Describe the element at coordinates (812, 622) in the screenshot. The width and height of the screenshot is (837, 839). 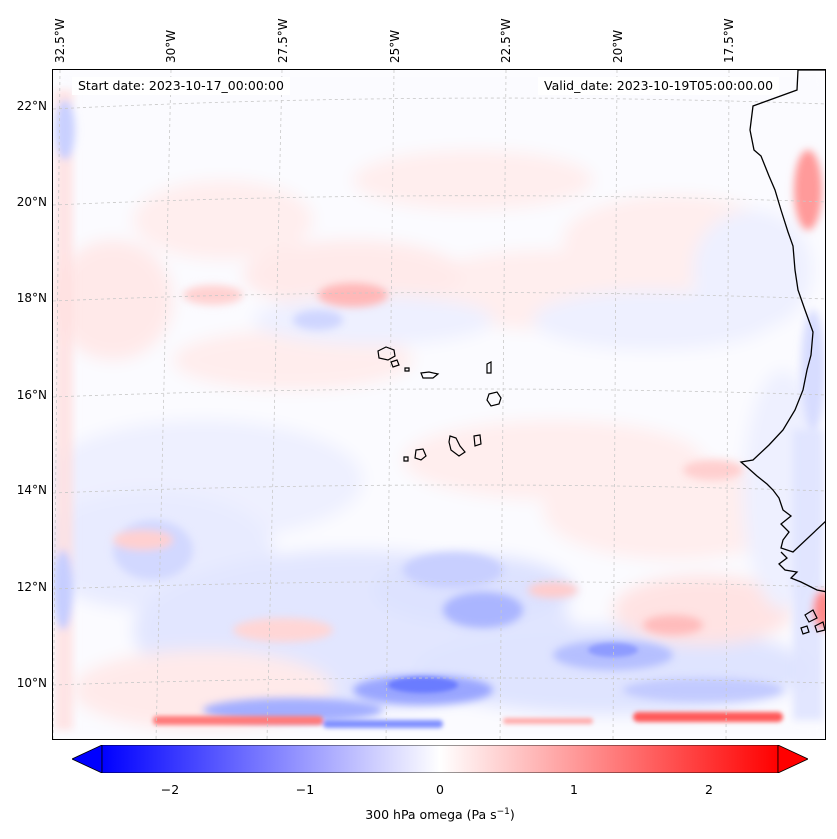
I see `bijagos-islands` at that location.